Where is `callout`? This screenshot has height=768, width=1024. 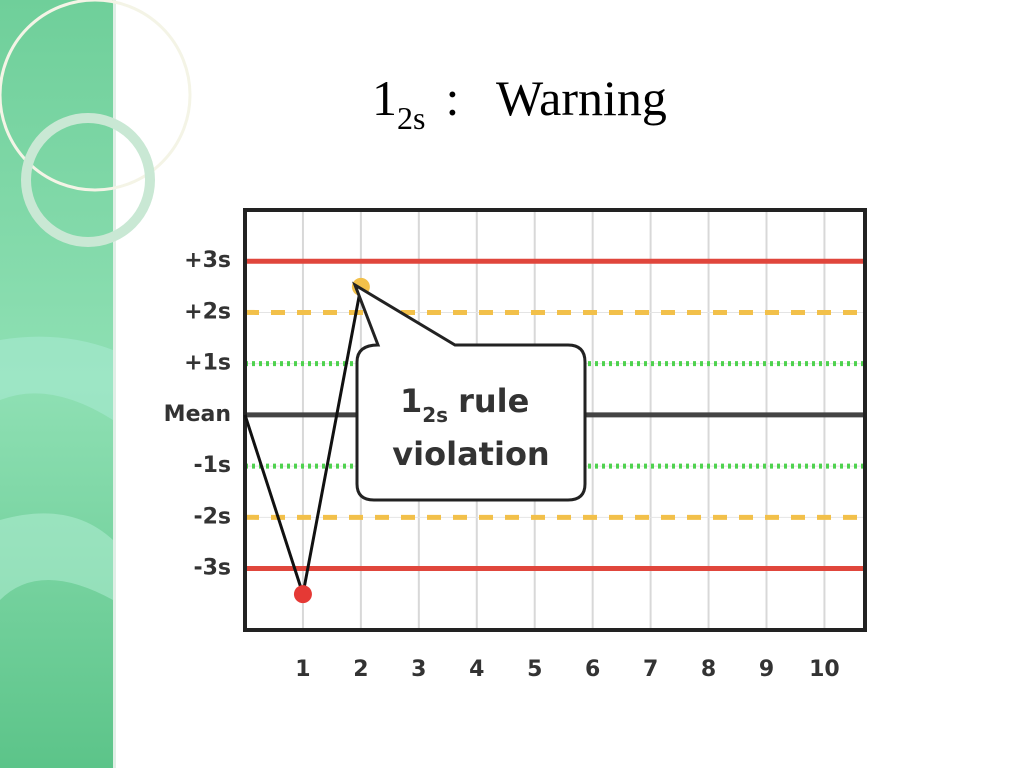
callout is located at coordinates (469, 391).